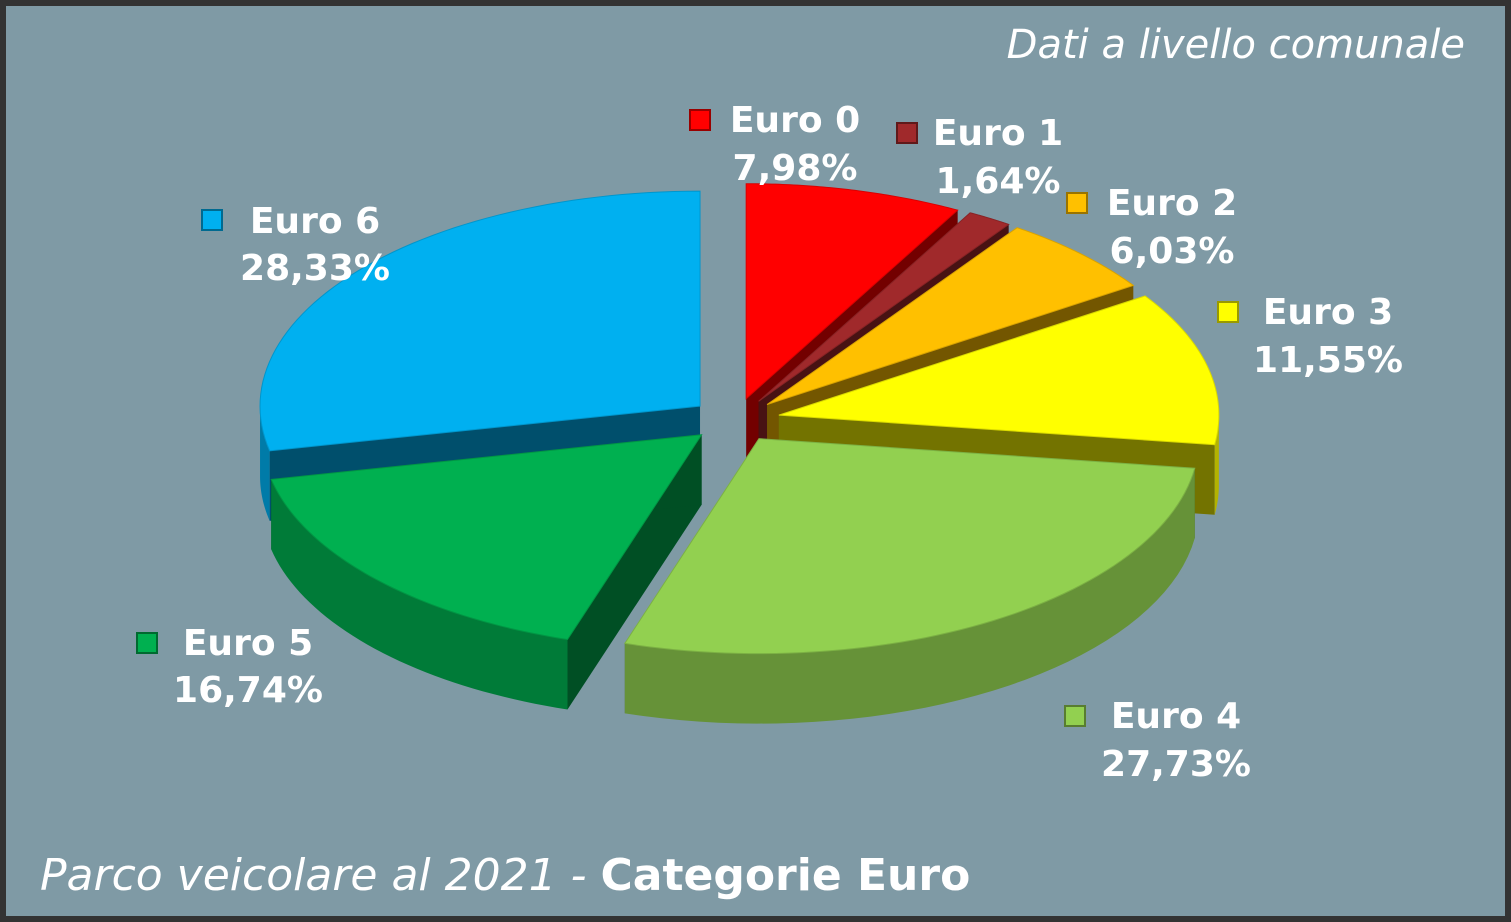 The width and height of the screenshot is (1511, 922). I want to click on value-label: 1,64%, so click(998, 181).